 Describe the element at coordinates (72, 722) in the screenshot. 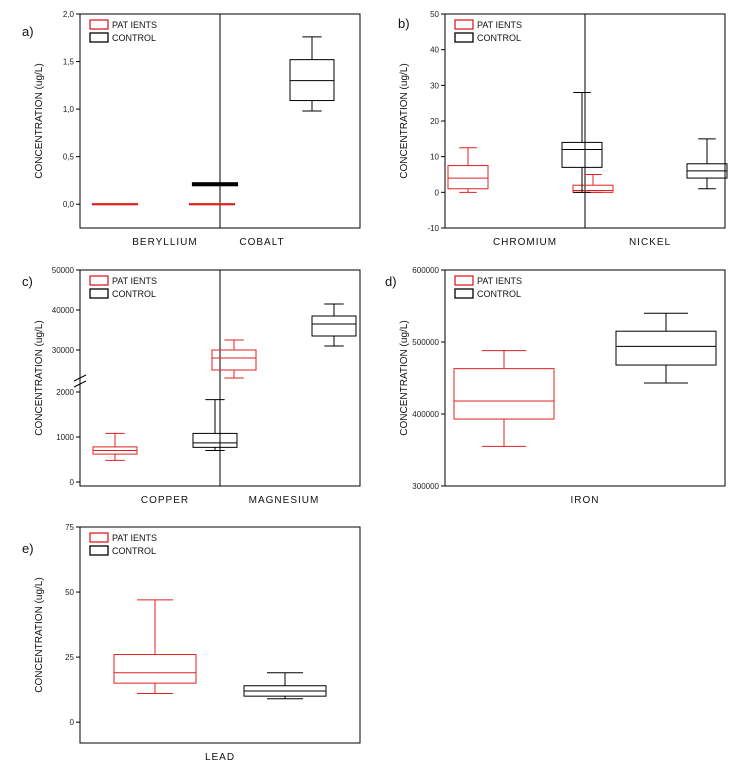

I see `panel5-y-tick-label: 0` at that location.